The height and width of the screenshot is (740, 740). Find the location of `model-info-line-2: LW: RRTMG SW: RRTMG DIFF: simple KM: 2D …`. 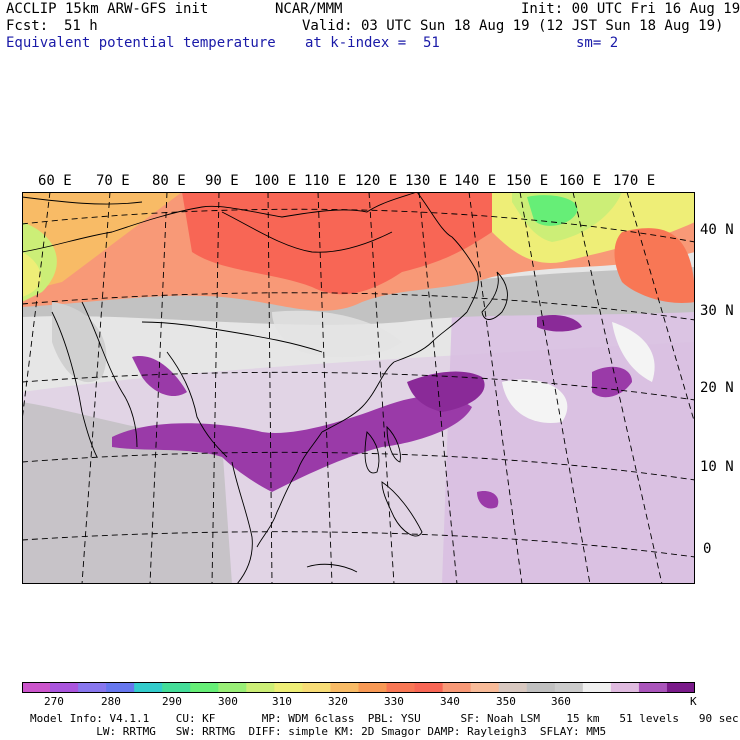

model-info-line-2: LW: RRTMG SW: RRTMG DIFF: simple KM: 2D … is located at coordinates (318, 731).